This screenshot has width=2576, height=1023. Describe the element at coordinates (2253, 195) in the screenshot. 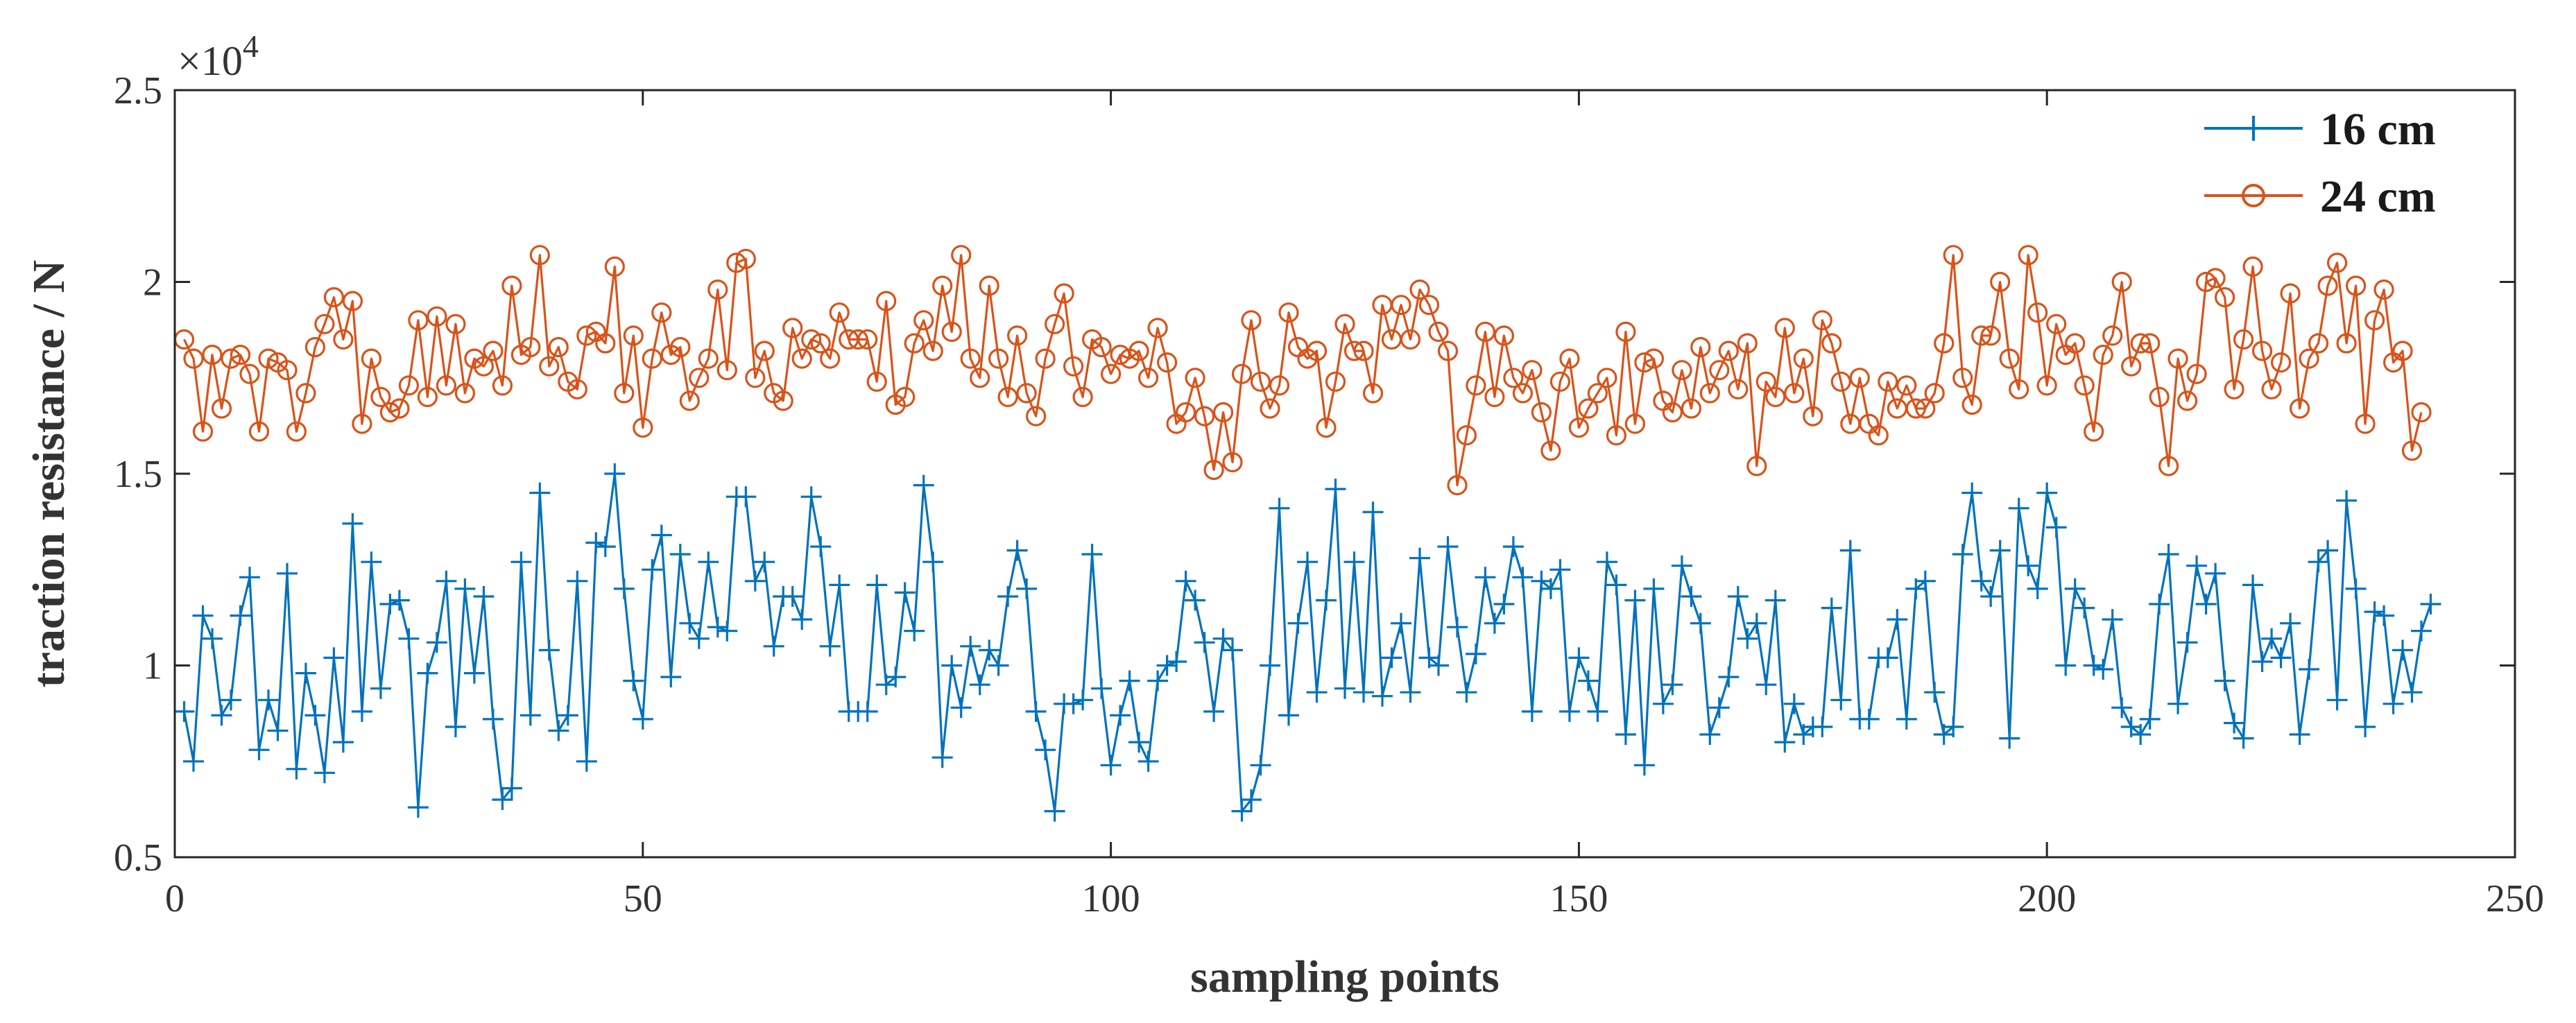

I see `legend-marker-24cm` at that location.